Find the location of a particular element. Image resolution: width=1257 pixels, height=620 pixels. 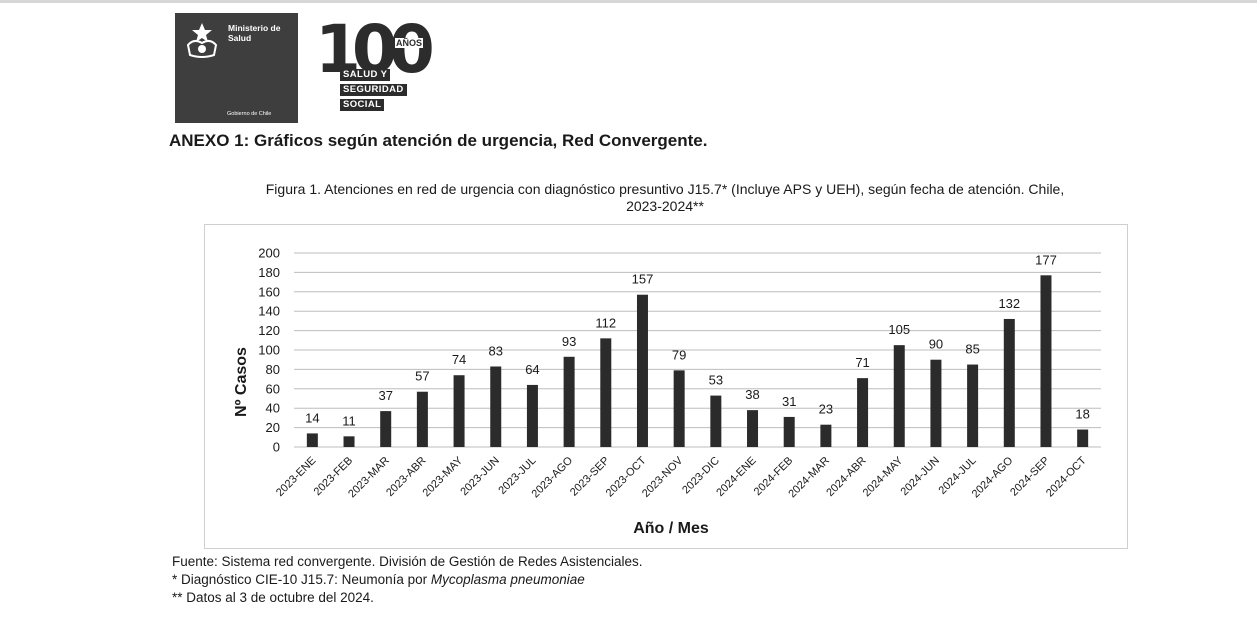

x-tick-label: 2023-JUN is located at coordinates (480, 477).